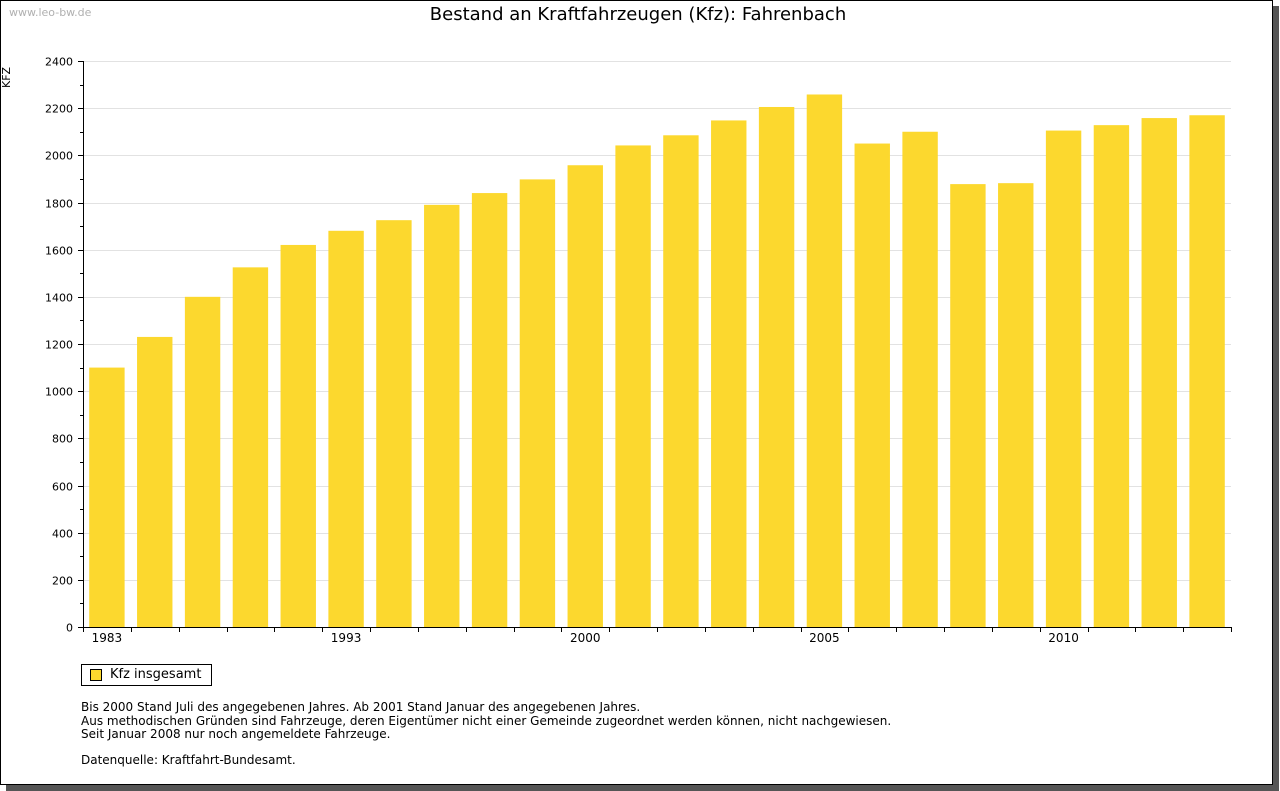  Describe the element at coordinates (62, 534) in the screenshot. I see `y-tick-label: 400` at that location.